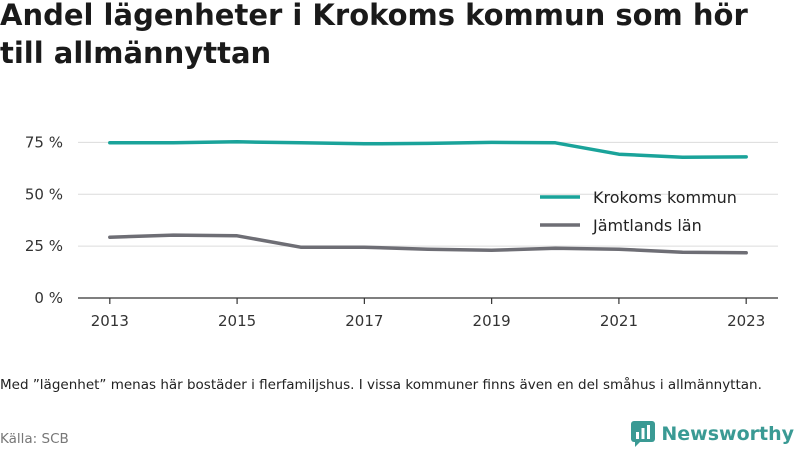 The image size is (800, 450). I want to click on y-tick-label: 50 %, so click(44, 194).